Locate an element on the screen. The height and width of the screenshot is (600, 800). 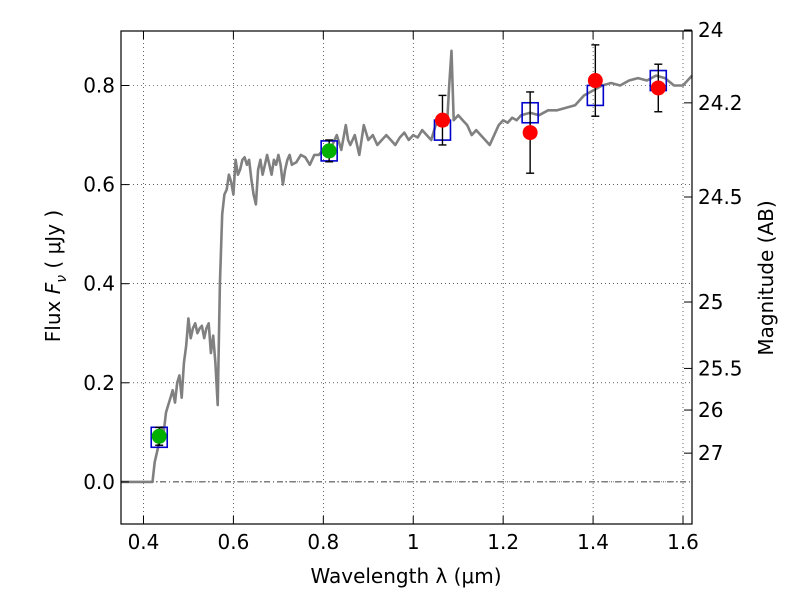
right-tick-label: 25.5 is located at coordinates (720, 368).